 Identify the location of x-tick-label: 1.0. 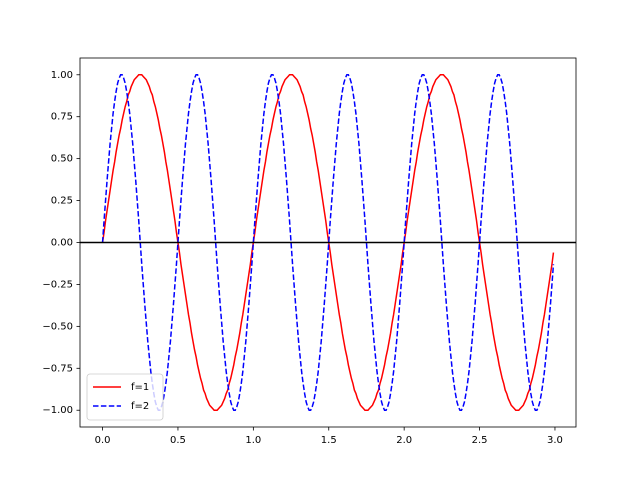
(253, 440).